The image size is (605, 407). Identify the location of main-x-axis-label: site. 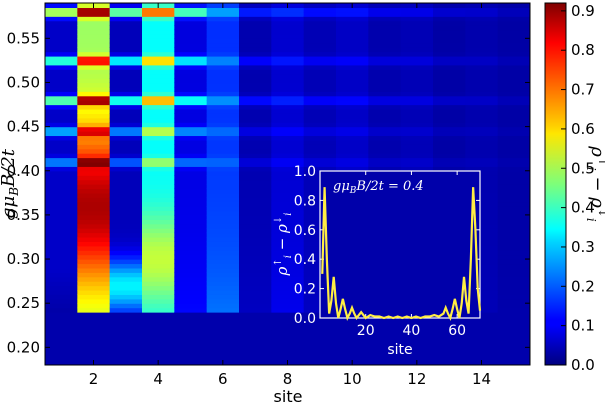
(288, 396).